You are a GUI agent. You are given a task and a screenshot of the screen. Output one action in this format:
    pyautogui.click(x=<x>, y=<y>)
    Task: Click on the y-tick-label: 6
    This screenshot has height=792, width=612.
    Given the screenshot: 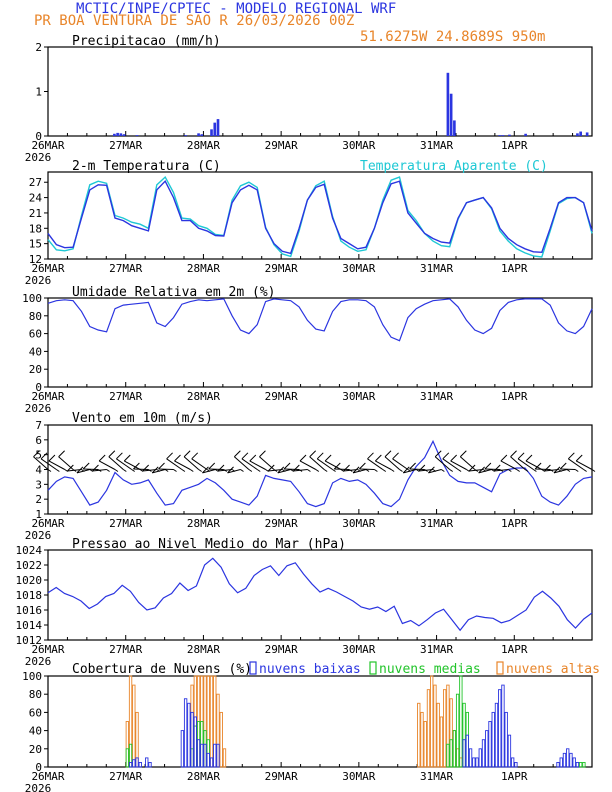 What is the action you would take?
    pyautogui.click(x=38, y=440)
    